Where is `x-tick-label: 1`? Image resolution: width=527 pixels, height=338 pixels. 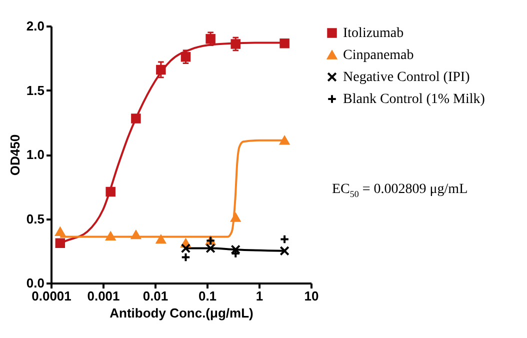 x-tick-label: 1 is located at coordinates (260, 296).